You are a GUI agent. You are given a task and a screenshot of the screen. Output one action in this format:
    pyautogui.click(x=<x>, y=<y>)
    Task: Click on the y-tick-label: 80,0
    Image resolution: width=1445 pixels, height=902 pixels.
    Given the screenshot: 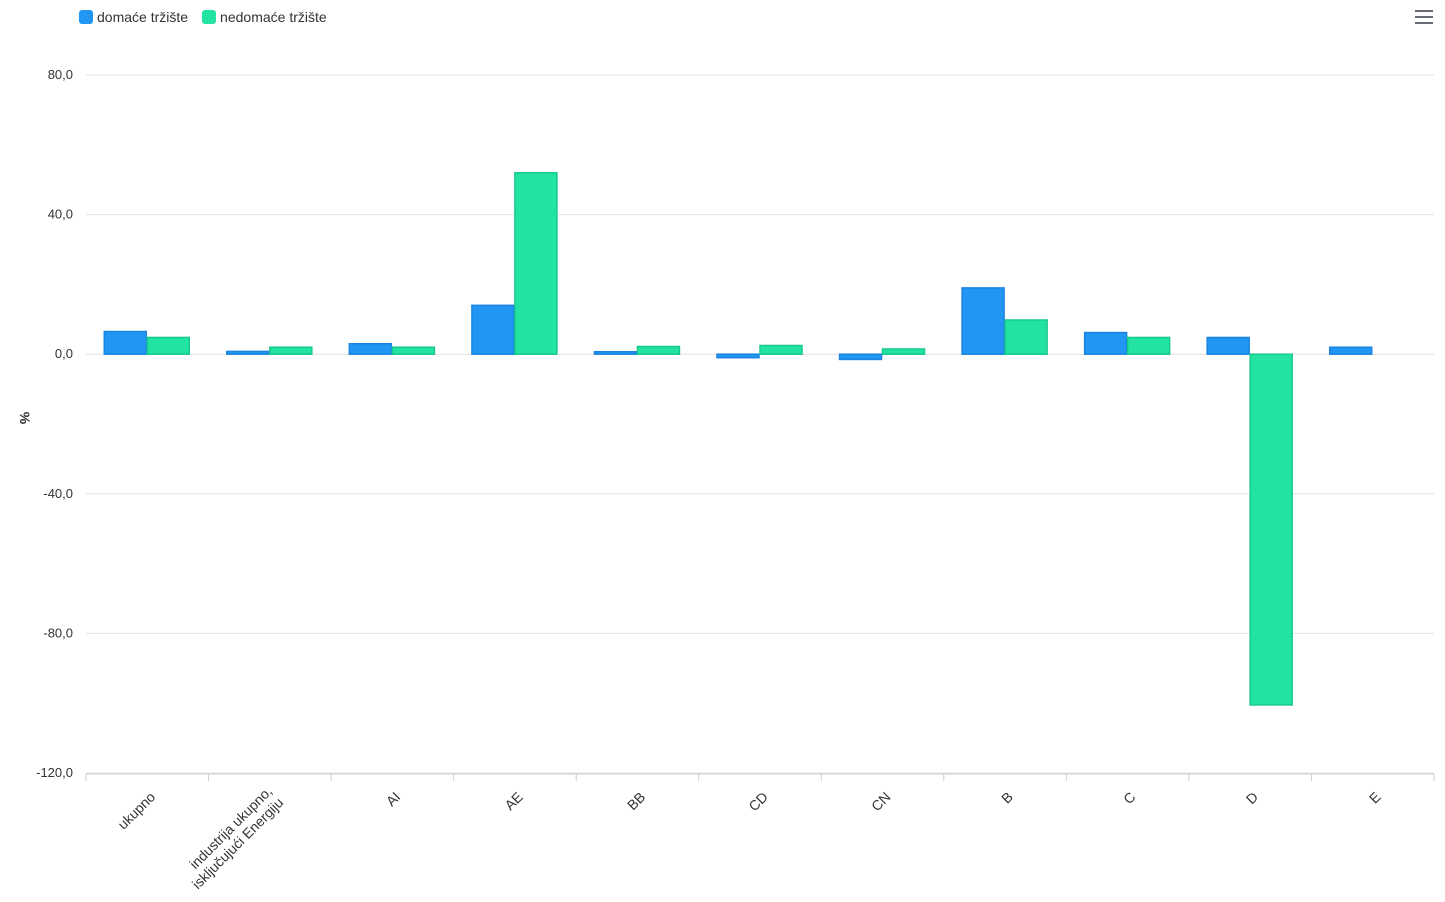 What is the action you would take?
    pyautogui.click(x=60, y=74)
    